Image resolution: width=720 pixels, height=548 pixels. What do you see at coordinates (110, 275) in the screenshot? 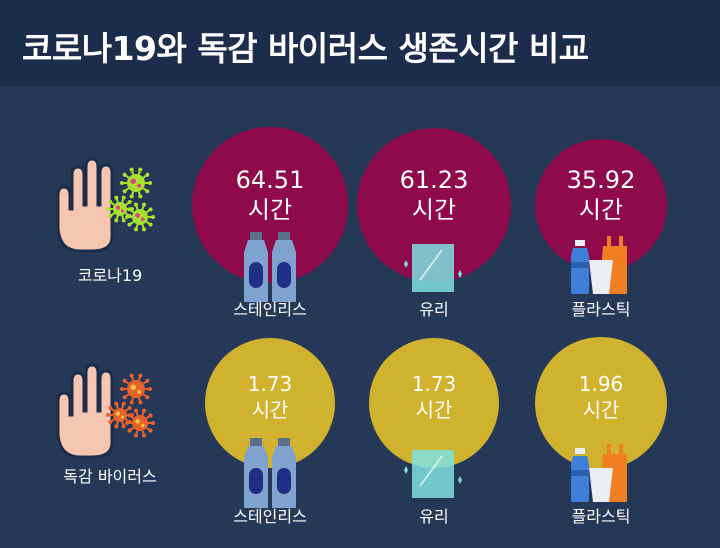
I see `series-label: 코로나19` at bounding box center [110, 275].